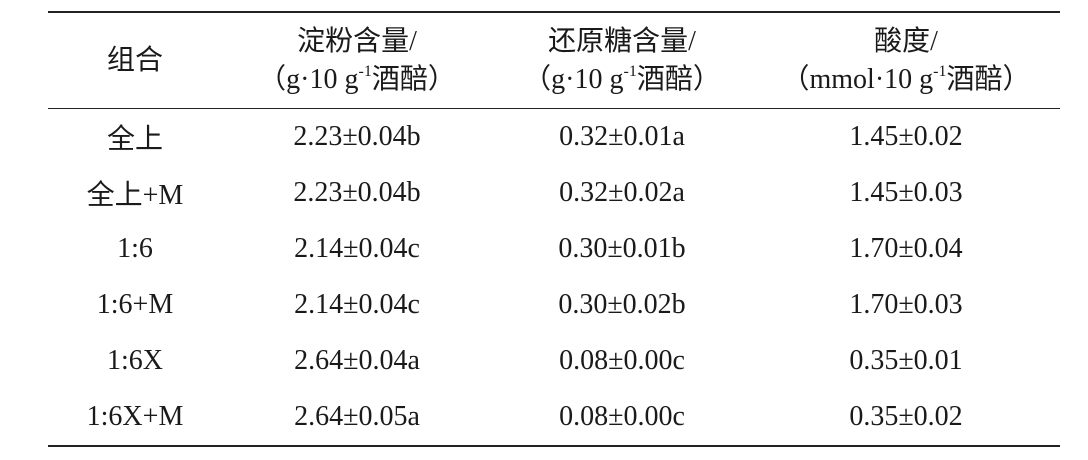  I want to click on table-row: 1:6+M 2.14±0.04c 0.30±0.02b 1.70±0.03, so click(554, 305).